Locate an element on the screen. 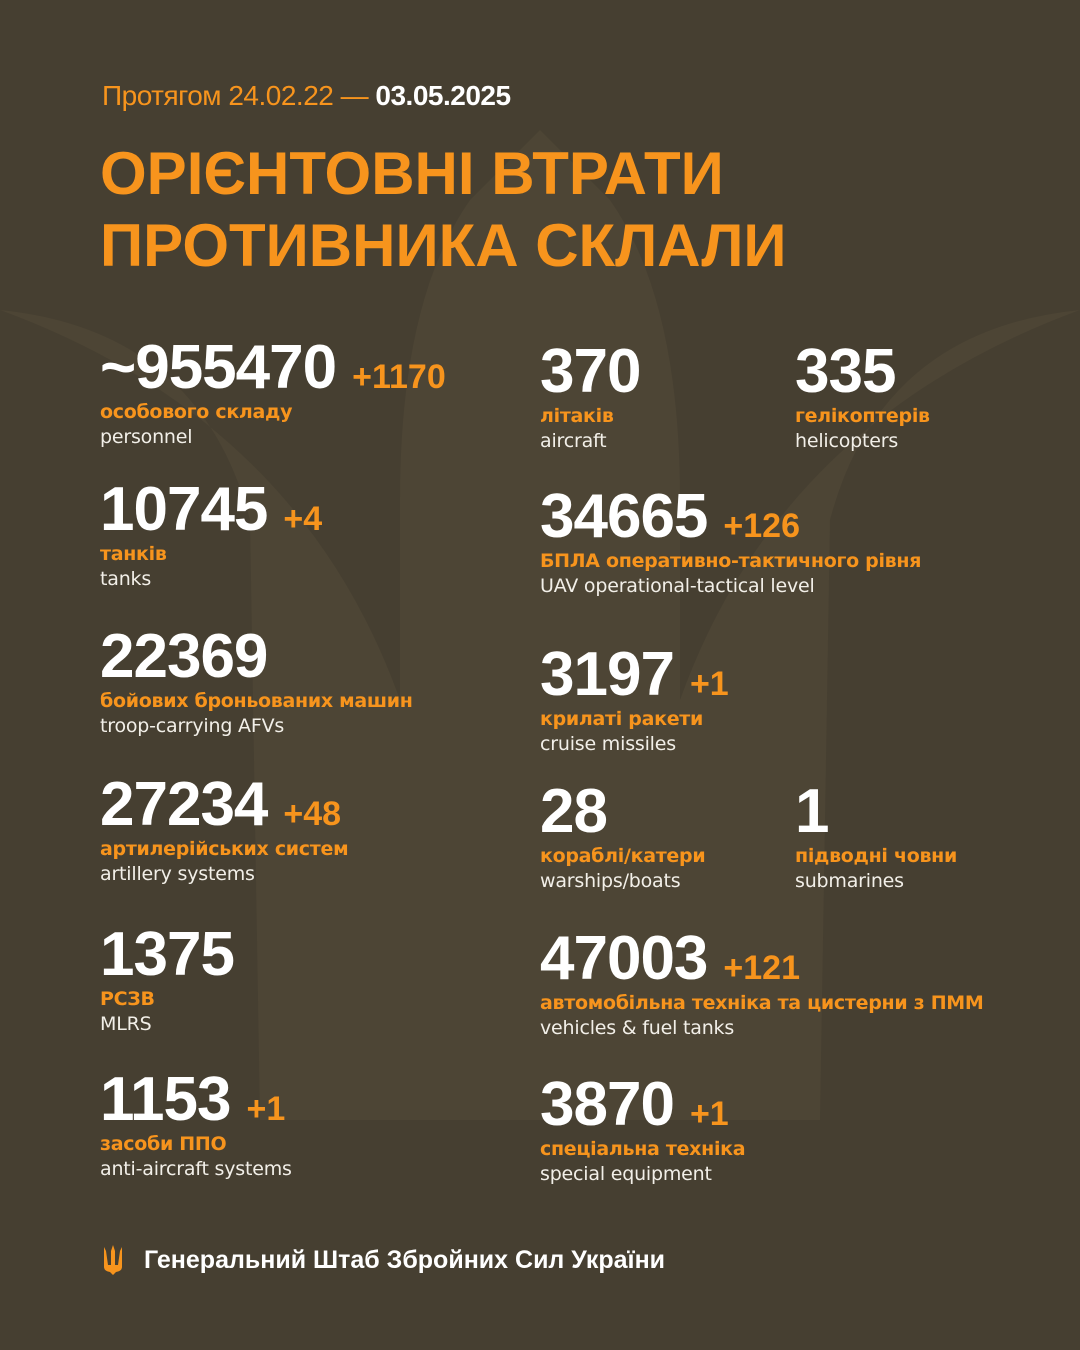  stat-value: ~955470 is located at coordinates (218, 367).